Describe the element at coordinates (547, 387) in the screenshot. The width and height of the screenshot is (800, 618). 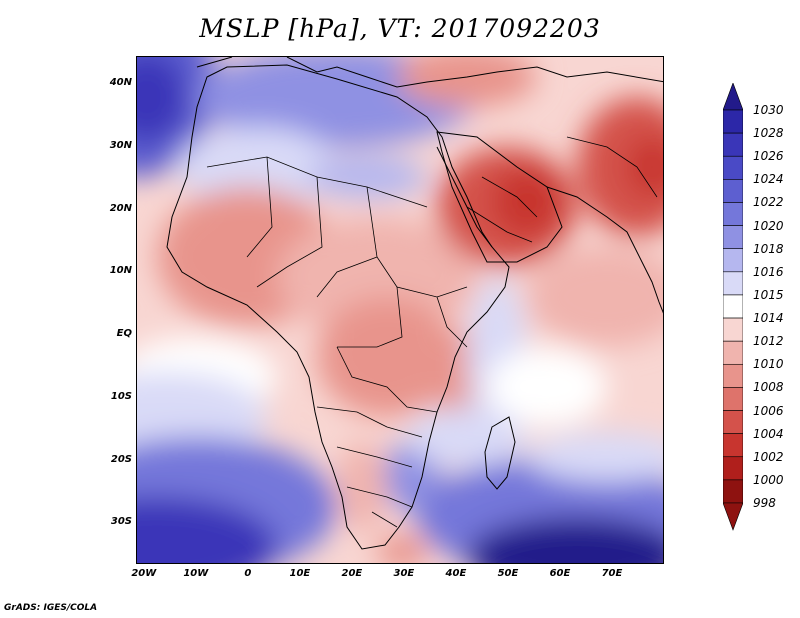
I see `western-indian-ridge` at that location.